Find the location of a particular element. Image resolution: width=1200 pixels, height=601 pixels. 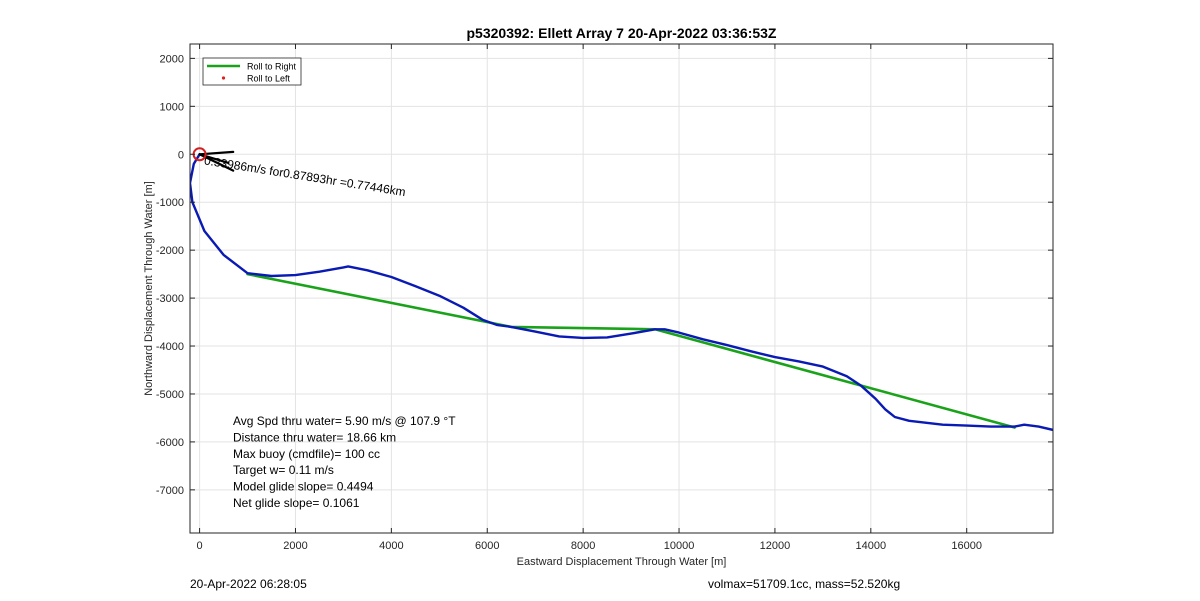

y-tick-label: -1000 is located at coordinates (170, 203).